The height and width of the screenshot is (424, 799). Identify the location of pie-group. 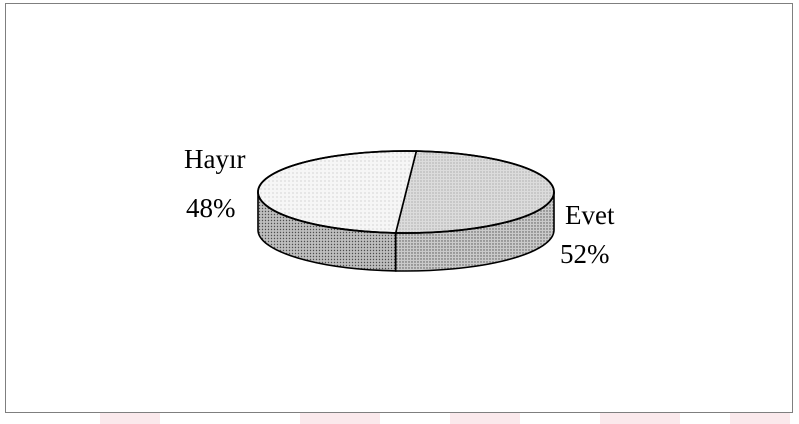
(406, 211).